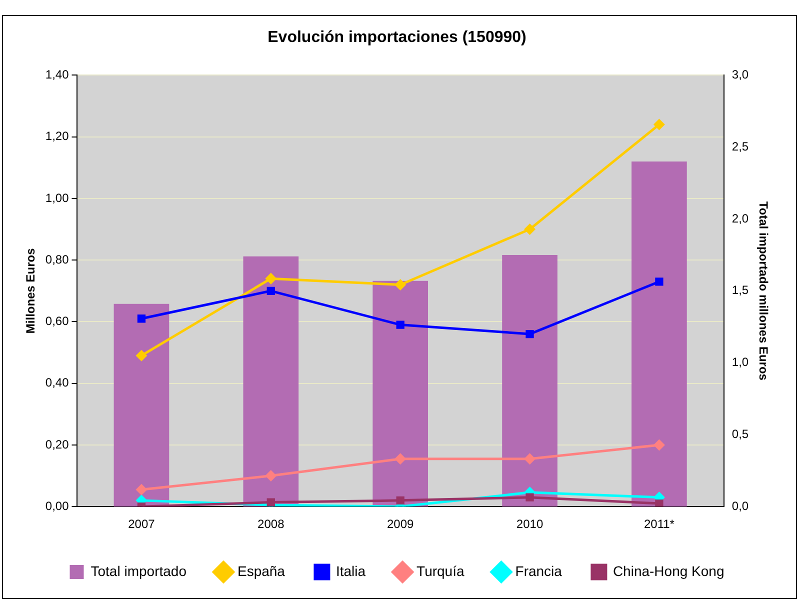 This screenshot has height=601, width=799. What do you see at coordinates (538, 570) in the screenshot?
I see `legend-label: Francia` at bounding box center [538, 570].